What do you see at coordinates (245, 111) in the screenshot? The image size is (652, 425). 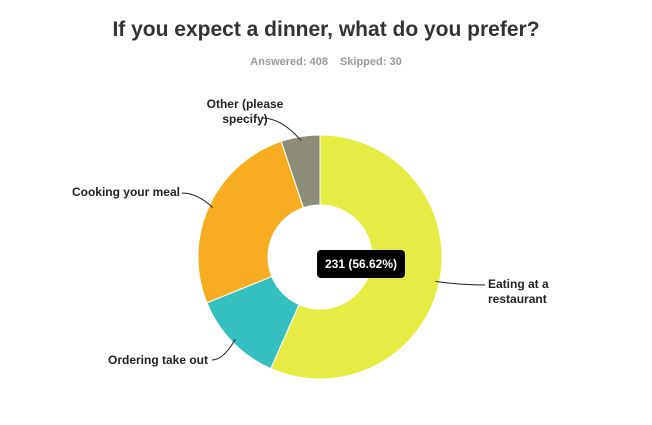 I see `slice-label: Other (please specify)` at bounding box center [245, 111].